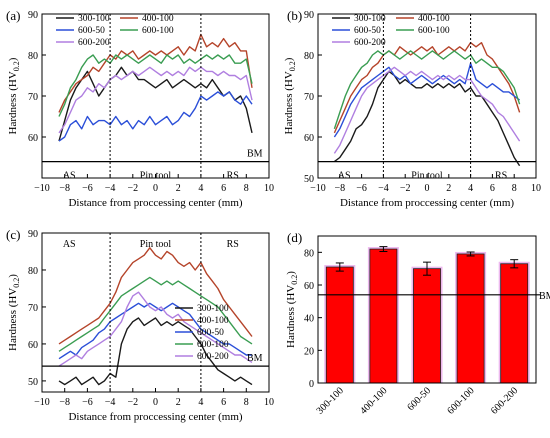 This screenshot has width=550, height=438. Describe the element at coordinates (13, 234) in the screenshot. I see `panel-tag: (c)` at that location.